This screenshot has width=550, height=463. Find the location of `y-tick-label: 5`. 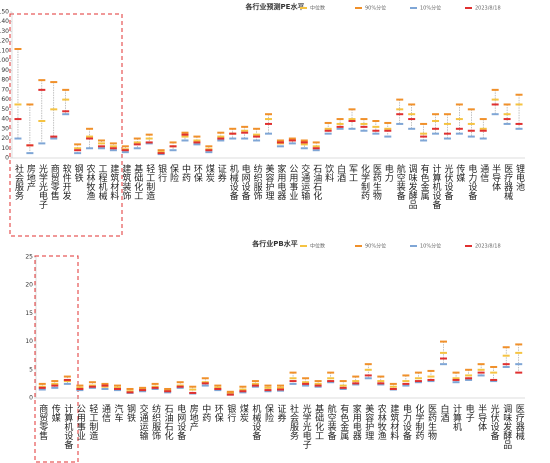

y-tick-label: 5 is located at coordinates (31, 369).